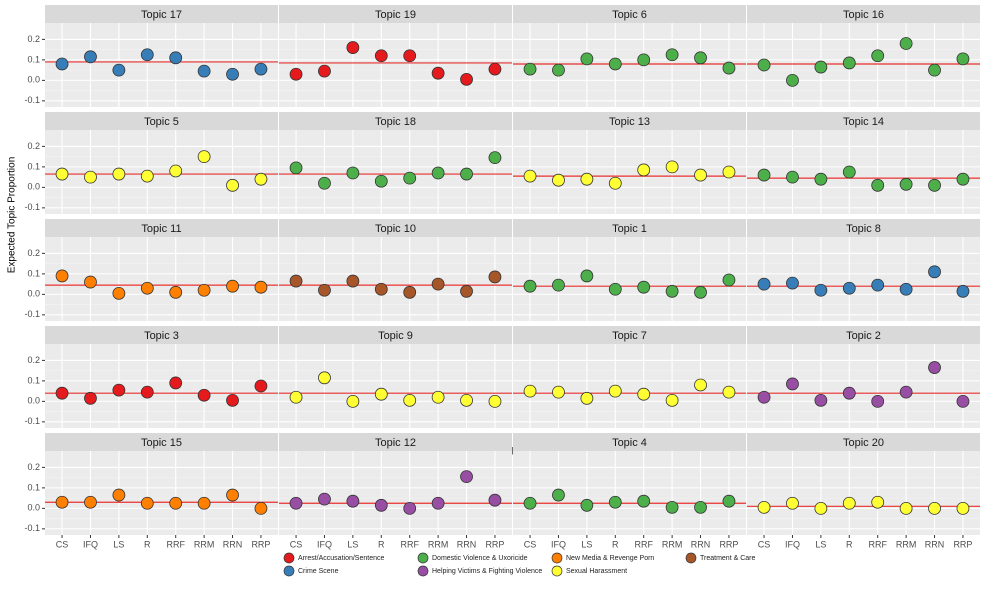 The height and width of the screenshot is (607, 982). Describe the element at coordinates (395, 229) in the screenshot. I see `panel-title: Topic 10` at that location.